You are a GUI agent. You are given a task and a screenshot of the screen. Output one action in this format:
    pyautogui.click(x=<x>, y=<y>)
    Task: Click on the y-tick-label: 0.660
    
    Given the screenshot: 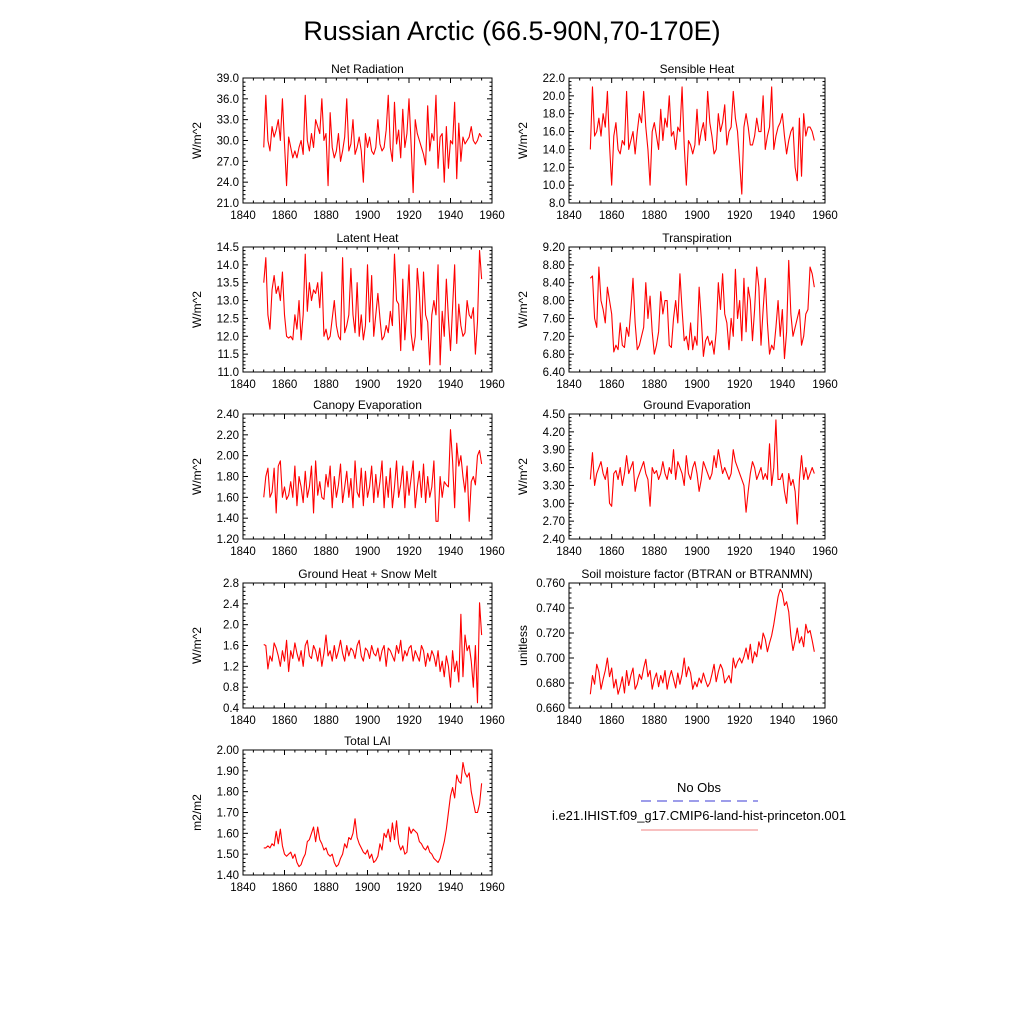 What is the action you would take?
    pyautogui.click(x=550, y=709)
    